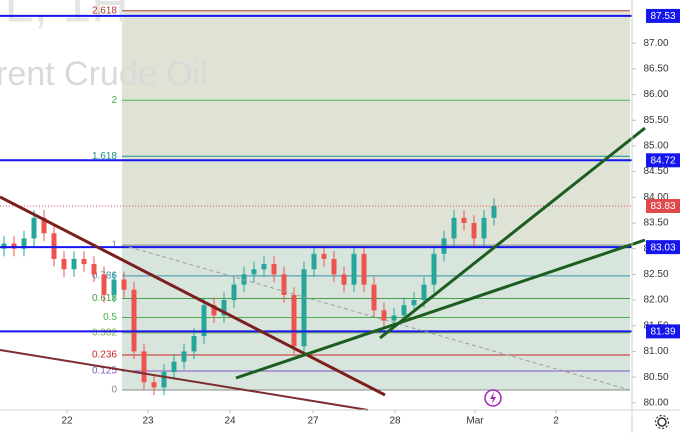 The width and height of the screenshot is (680, 433). Describe the element at coordinates (114, 100) in the screenshot. I see `fib-label: 2` at that location.